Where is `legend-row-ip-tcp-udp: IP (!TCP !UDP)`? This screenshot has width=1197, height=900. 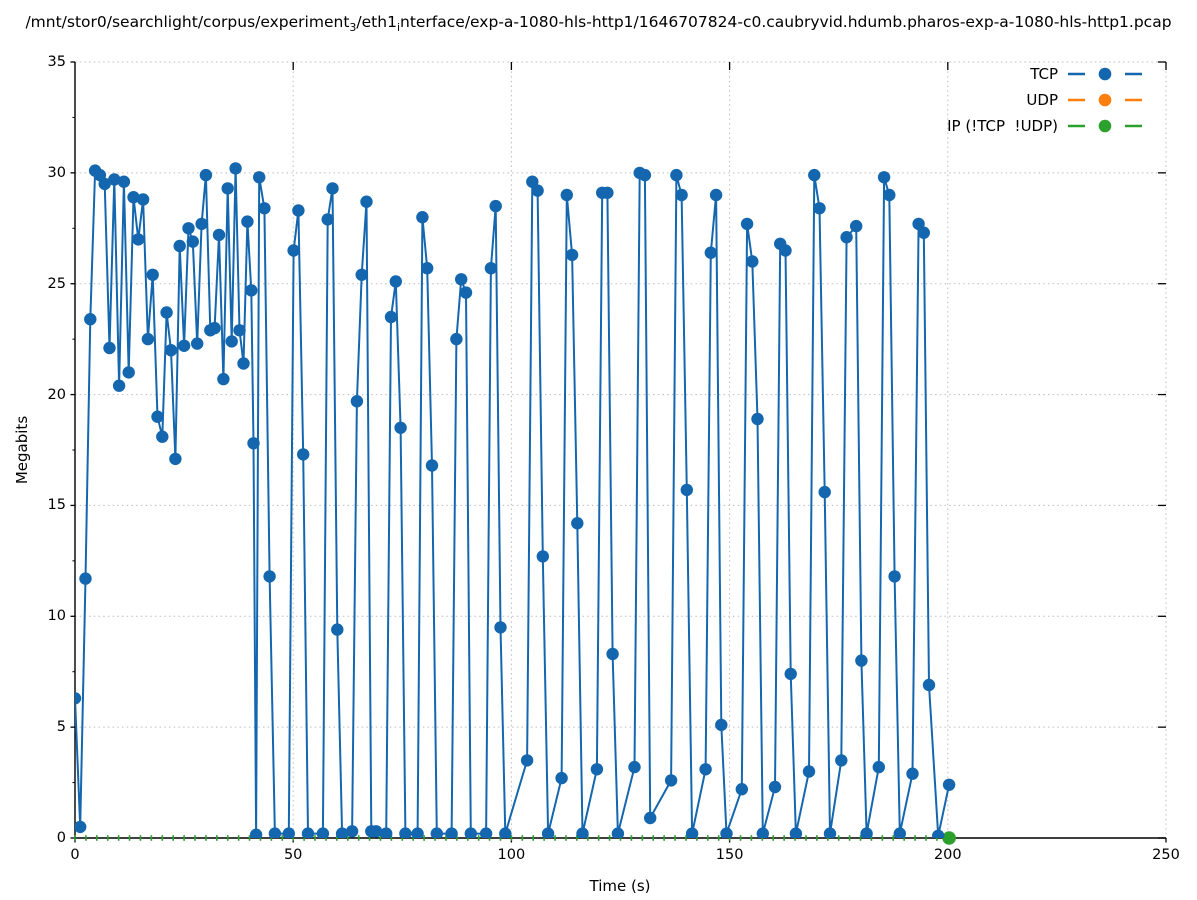 legend-row-ip-tcp-udp: IP (!TCP !UDP) is located at coordinates (1044, 125).